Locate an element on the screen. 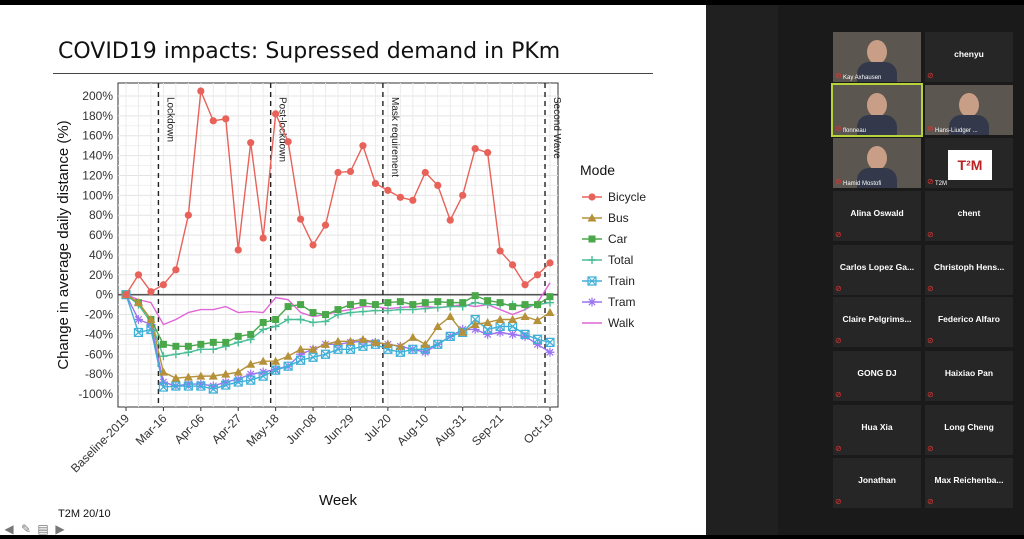 The height and width of the screenshot is (539, 1024). participant-tile: Jonathan ⊘ is located at coordinates (877, 483).